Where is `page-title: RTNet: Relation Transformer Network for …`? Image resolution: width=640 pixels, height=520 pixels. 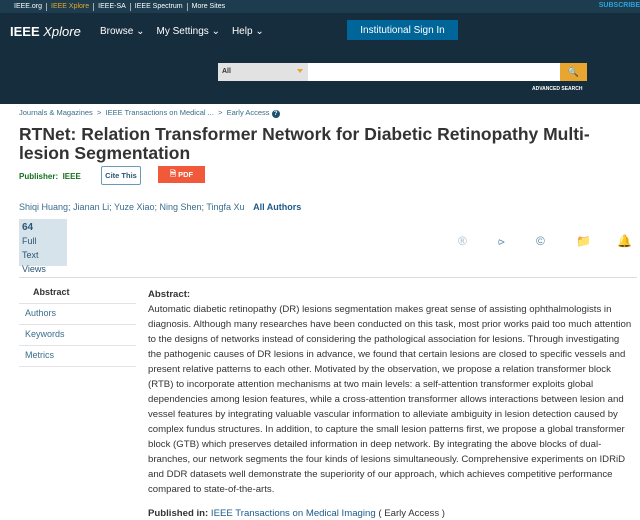
page-title: RTNet: Relation Transformer Network for … is located at coordinates (304, 143).